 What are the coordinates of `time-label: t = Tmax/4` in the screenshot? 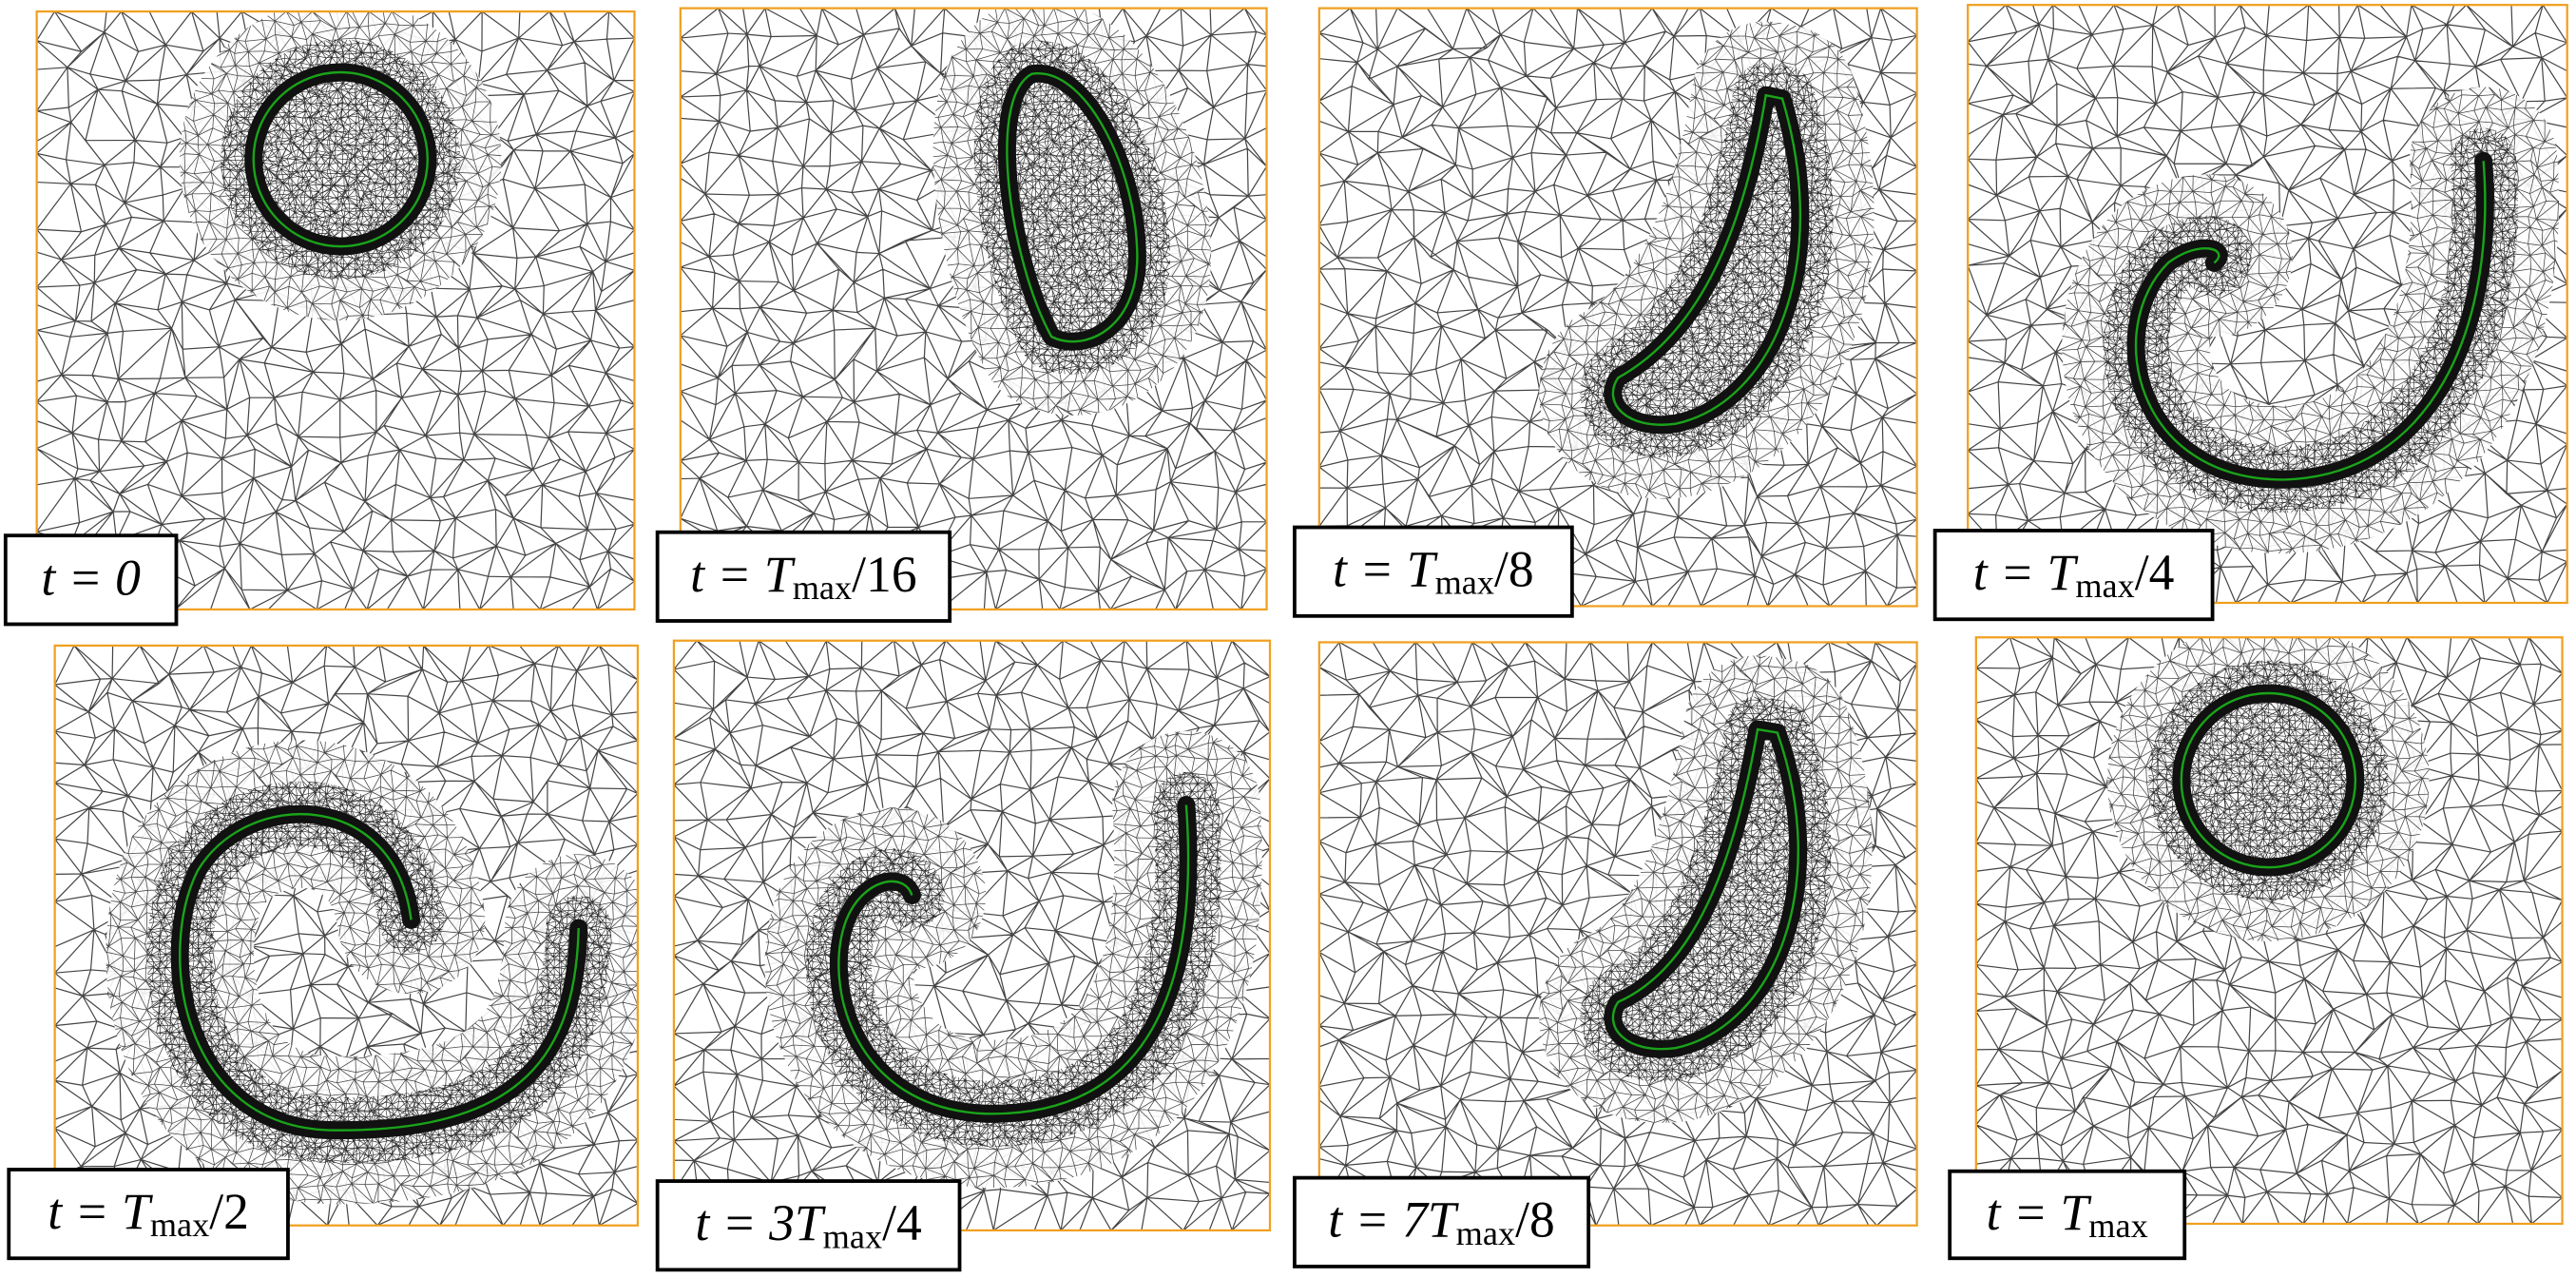 It's located at (2074, 574).